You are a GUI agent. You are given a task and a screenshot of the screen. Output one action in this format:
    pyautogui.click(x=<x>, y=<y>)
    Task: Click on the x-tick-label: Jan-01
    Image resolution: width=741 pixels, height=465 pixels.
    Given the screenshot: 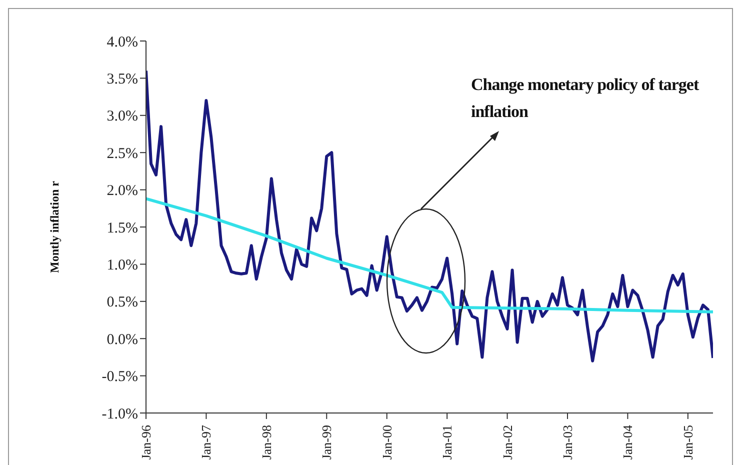 What is the action you would take?
    pyautogui.click(x=447, y=442)
    